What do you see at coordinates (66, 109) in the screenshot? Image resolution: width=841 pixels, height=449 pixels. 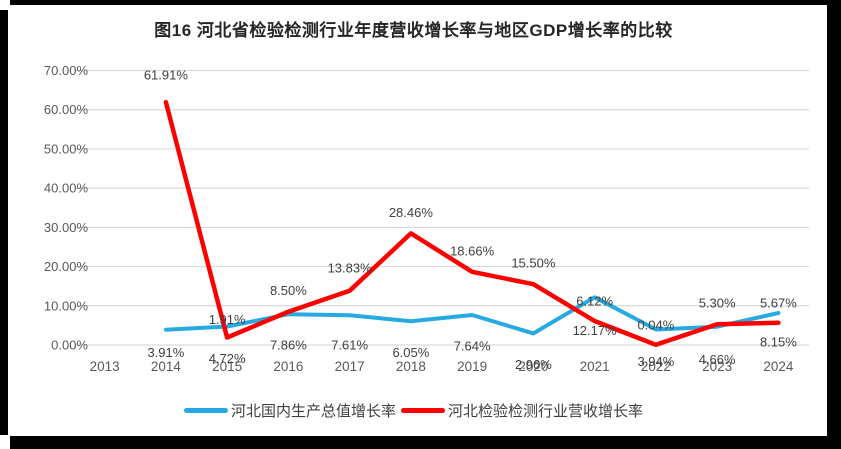 I see `y-axis-tick-label: 60.00%` at bounding box center [66, 109].